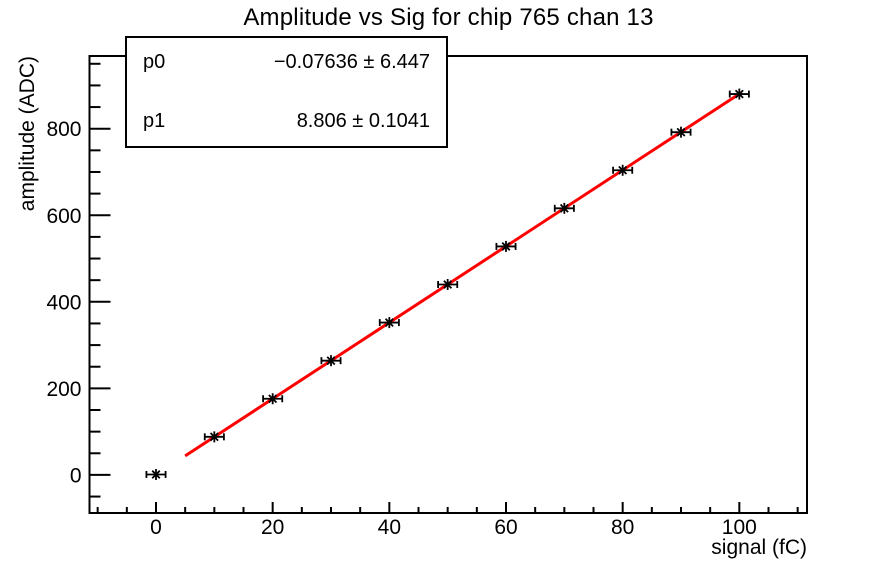 The height and width of the screenshot is (572, 896). Describe the element at coordinates (63, 302) in the screenshot. I see `y-tick-label: 400` at that location.